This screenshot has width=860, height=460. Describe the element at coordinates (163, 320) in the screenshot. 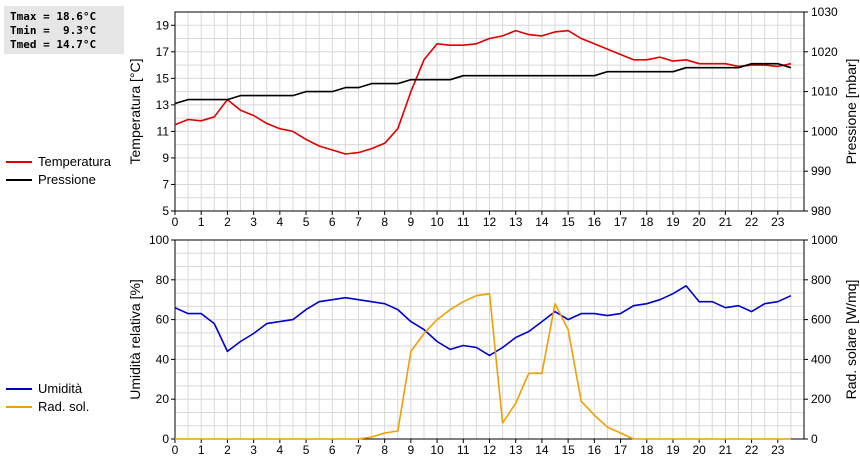

I see `chart2-y-tick-label: 60` at that location.